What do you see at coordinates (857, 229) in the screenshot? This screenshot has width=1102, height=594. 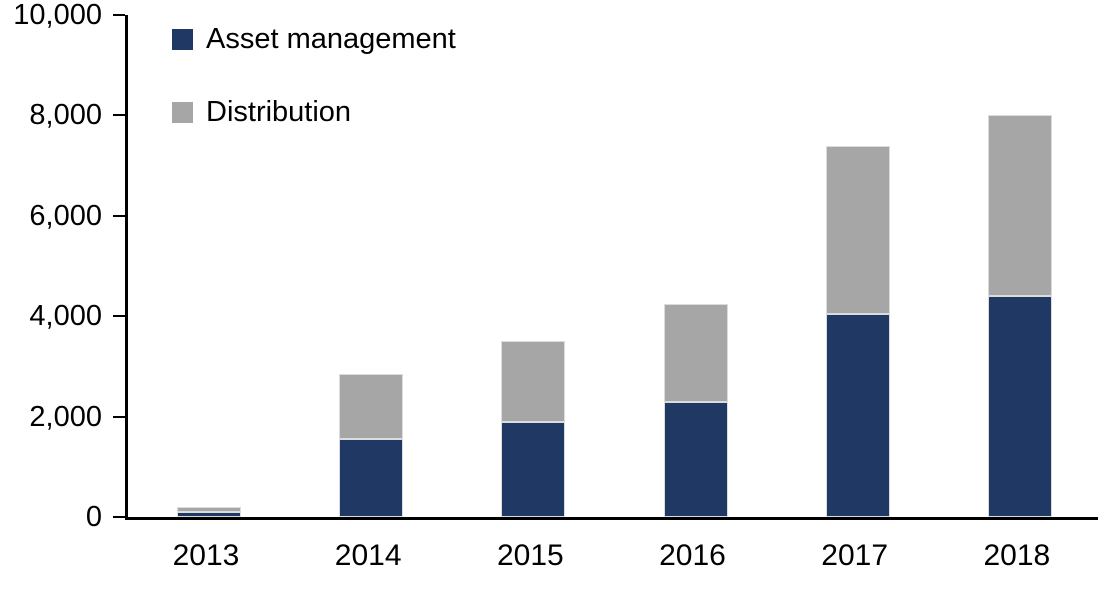 I see `bar-2017-distribution` at bounding box center [857, 229].